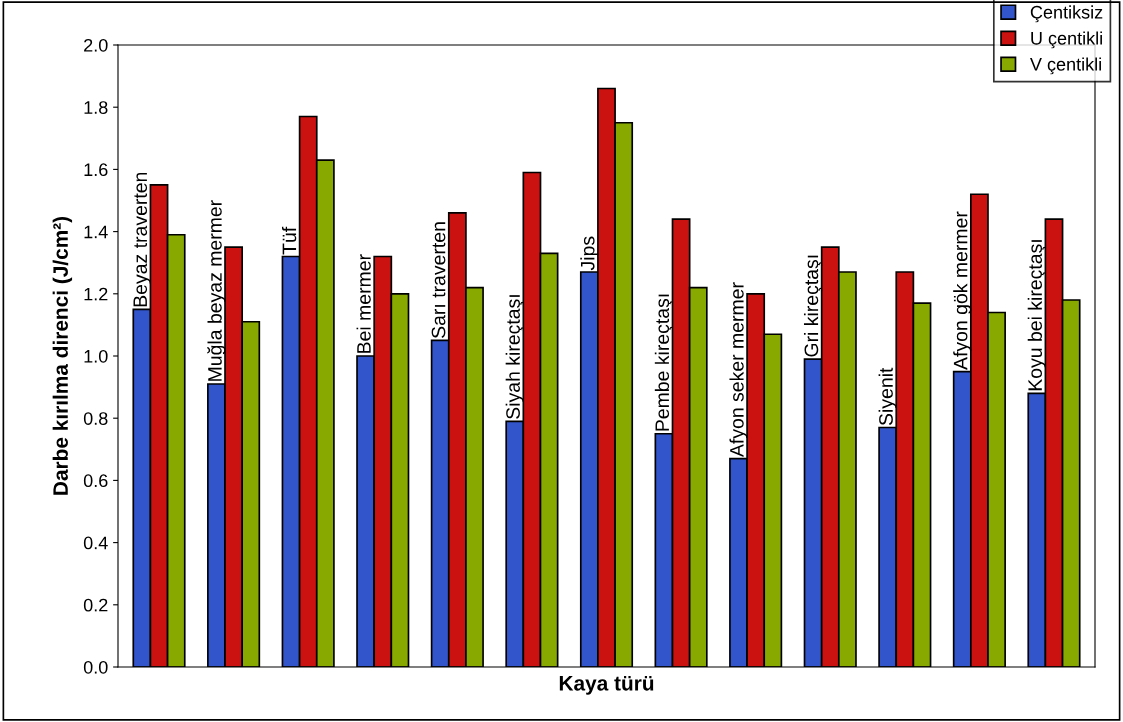 This screenshot has height=722, width=1123. I want to click on x-tick-label: Afyon seker mermer, so click(738, 370).